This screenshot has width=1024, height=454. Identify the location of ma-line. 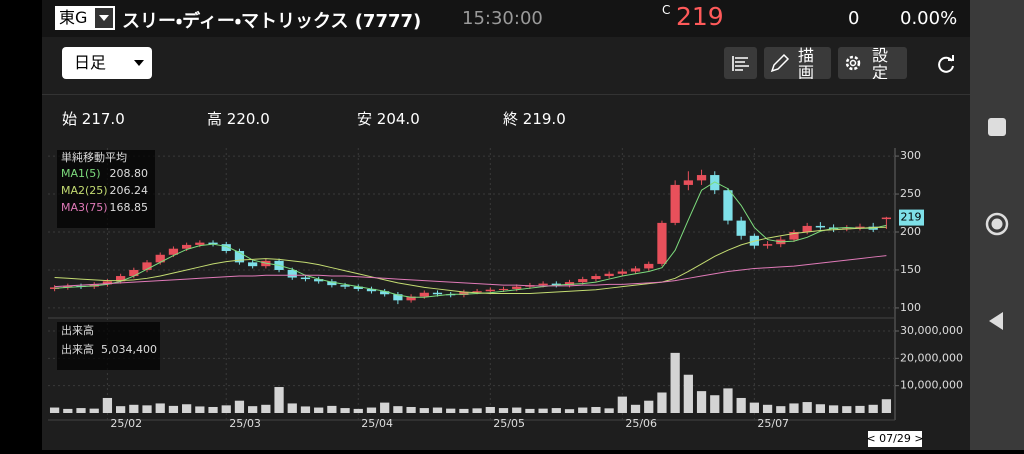
(470, 260).